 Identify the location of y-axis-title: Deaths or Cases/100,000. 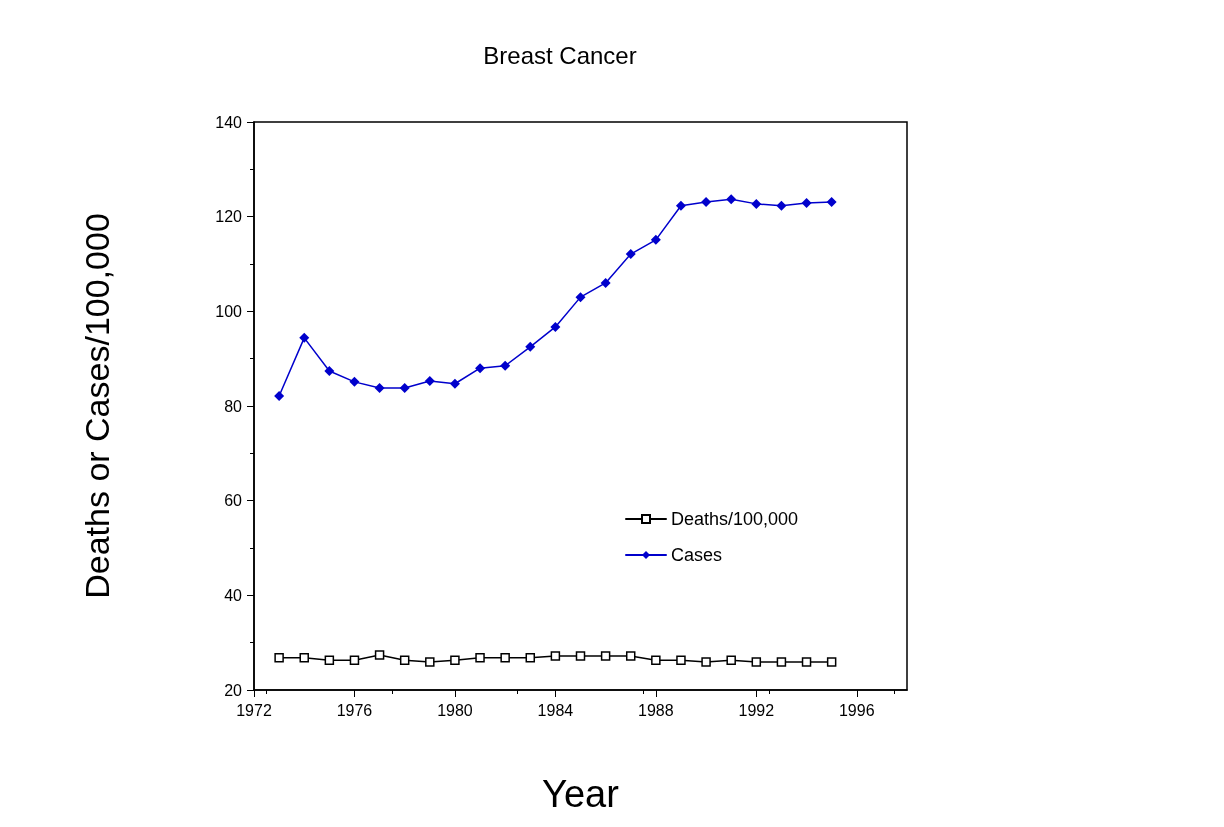
(97, 406).